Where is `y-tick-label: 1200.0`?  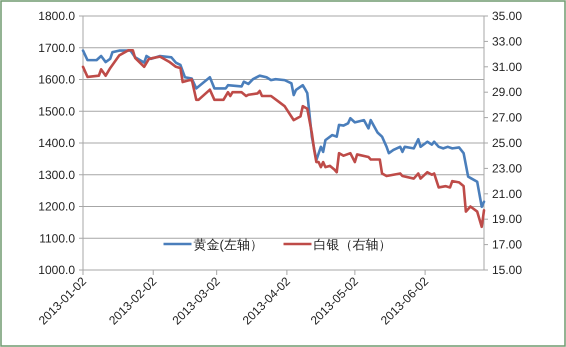
y-tick-label: 1200.0 is located at coordinates (57, 207).